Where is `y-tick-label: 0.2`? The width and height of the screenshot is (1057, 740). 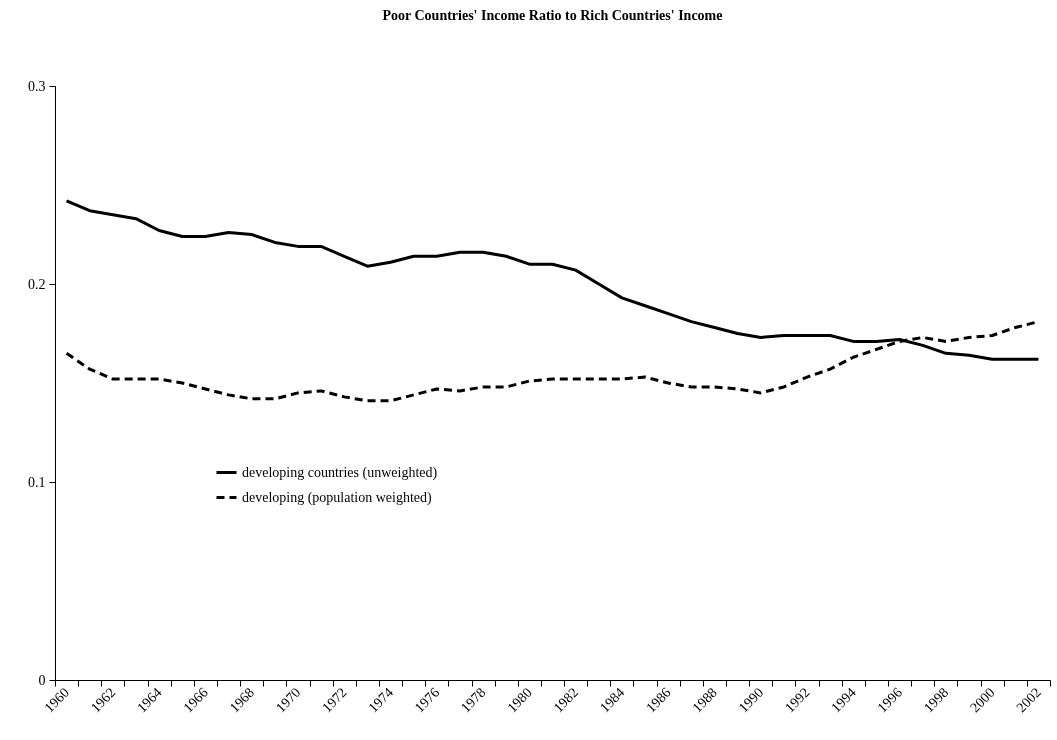 y-tick-label: 0.2 is located at coordinates (37, 284).